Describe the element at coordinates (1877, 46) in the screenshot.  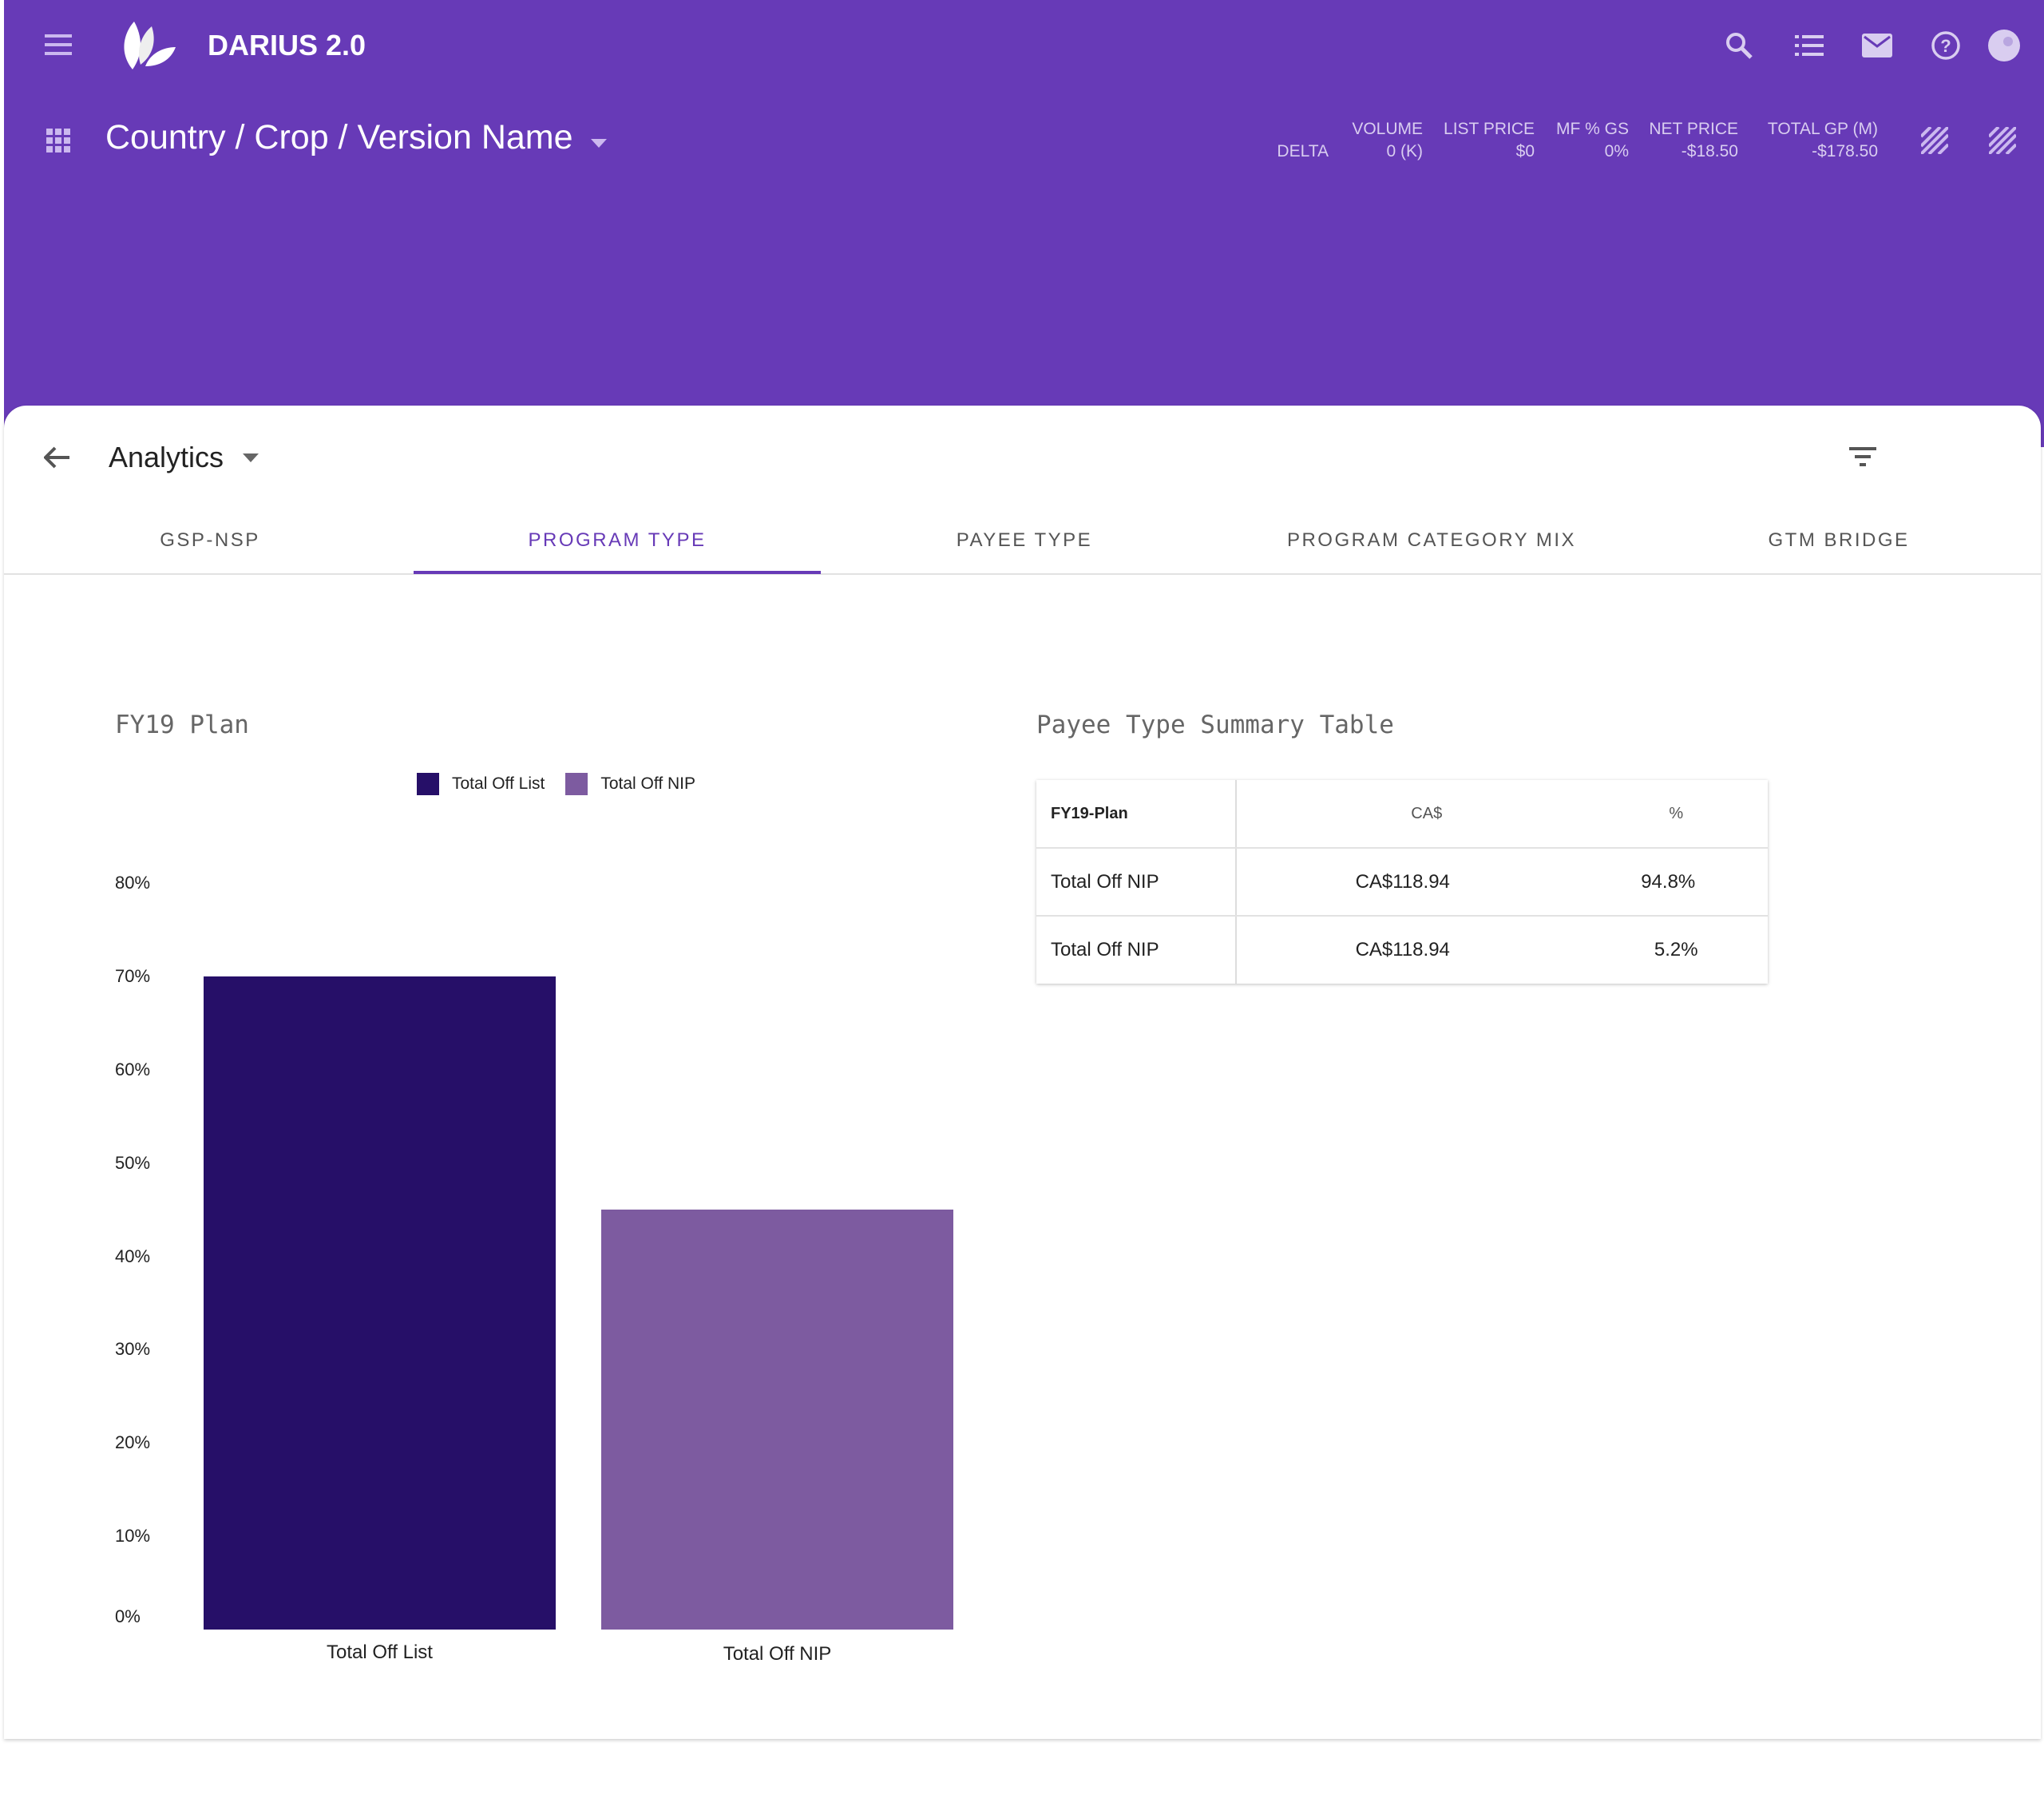
I see `mail-icon` at that location.